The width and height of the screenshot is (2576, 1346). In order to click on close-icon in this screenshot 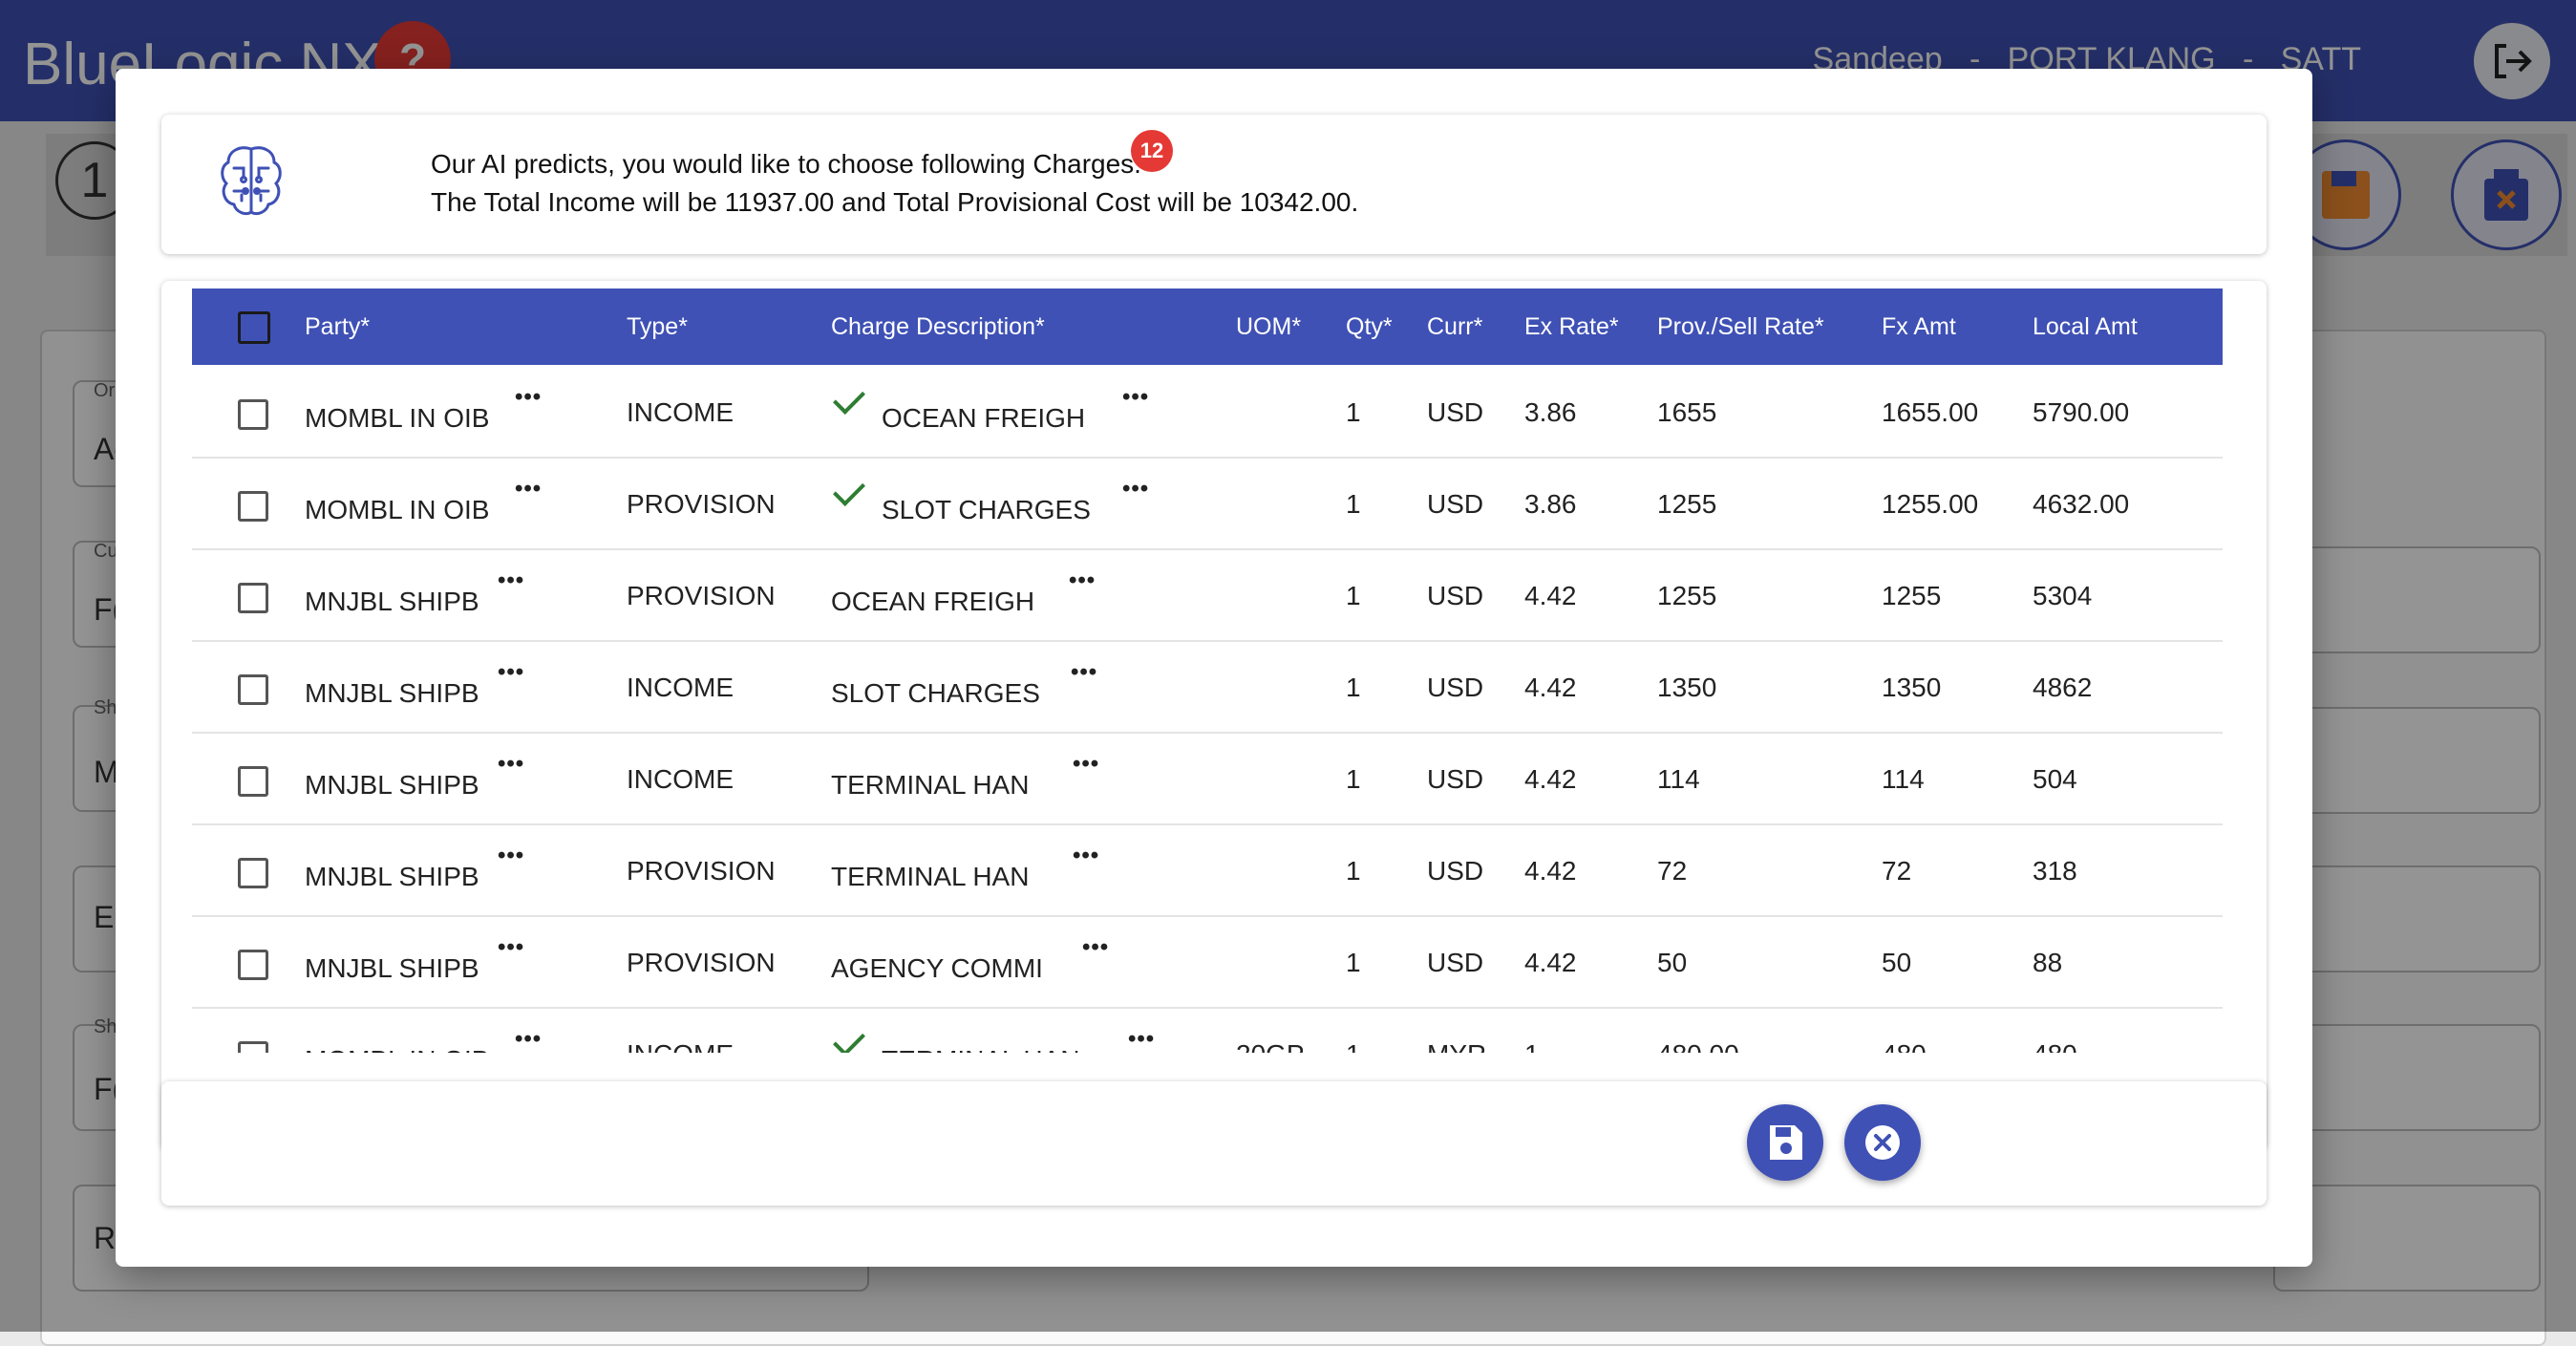, I will do `click(1882, 1143)`.